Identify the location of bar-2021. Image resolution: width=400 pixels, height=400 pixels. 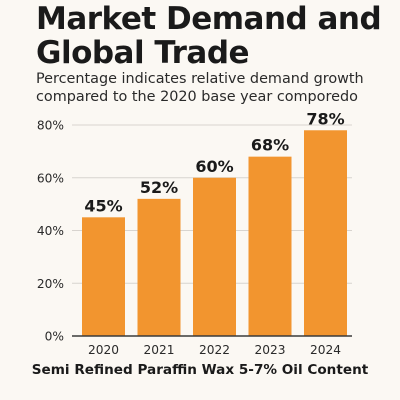
(159, 267).